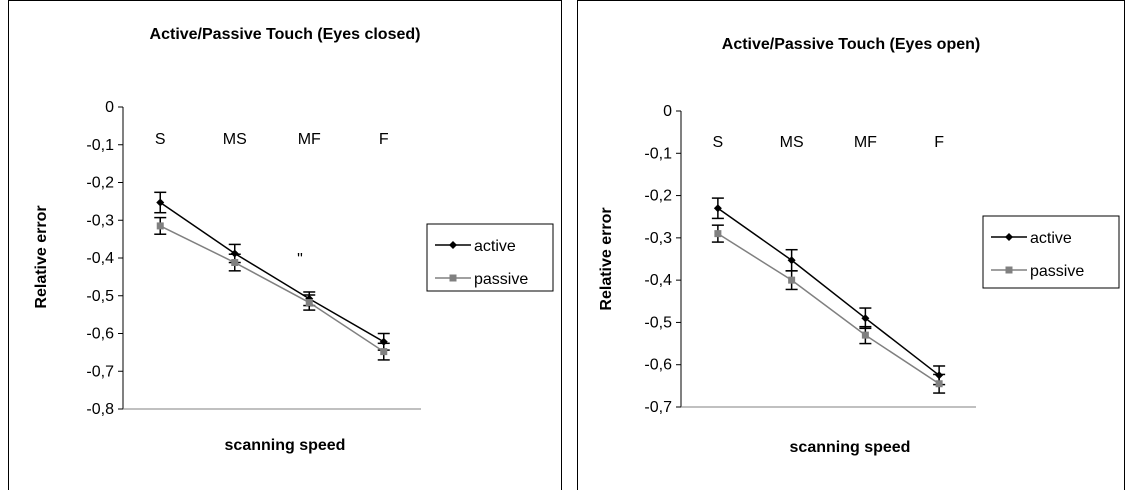 The width and height of the screenshot is (1125, 490). What do you see at coordinates (100, 409) in the screenshot?
I see `y-tick-label: -0,8` at bounding box center [100, 409].